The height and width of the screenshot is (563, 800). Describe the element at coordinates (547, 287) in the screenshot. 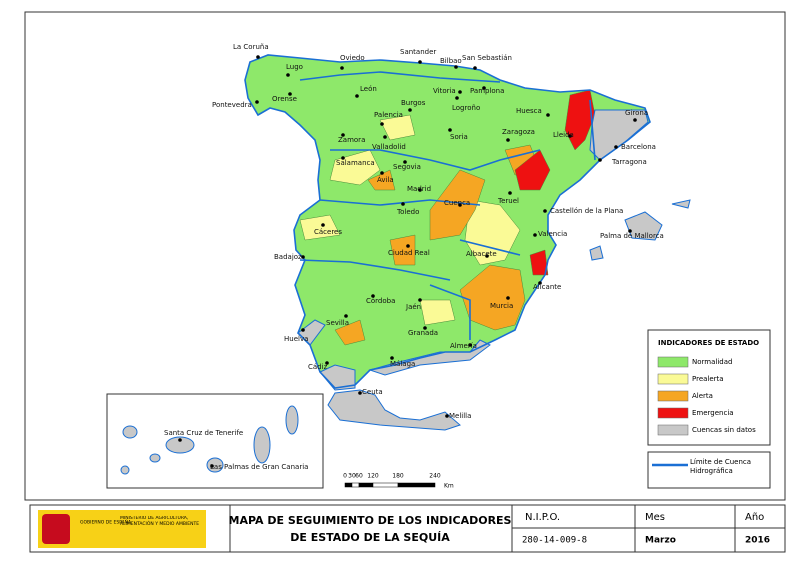

I see `city-label: Alicante` at that location.